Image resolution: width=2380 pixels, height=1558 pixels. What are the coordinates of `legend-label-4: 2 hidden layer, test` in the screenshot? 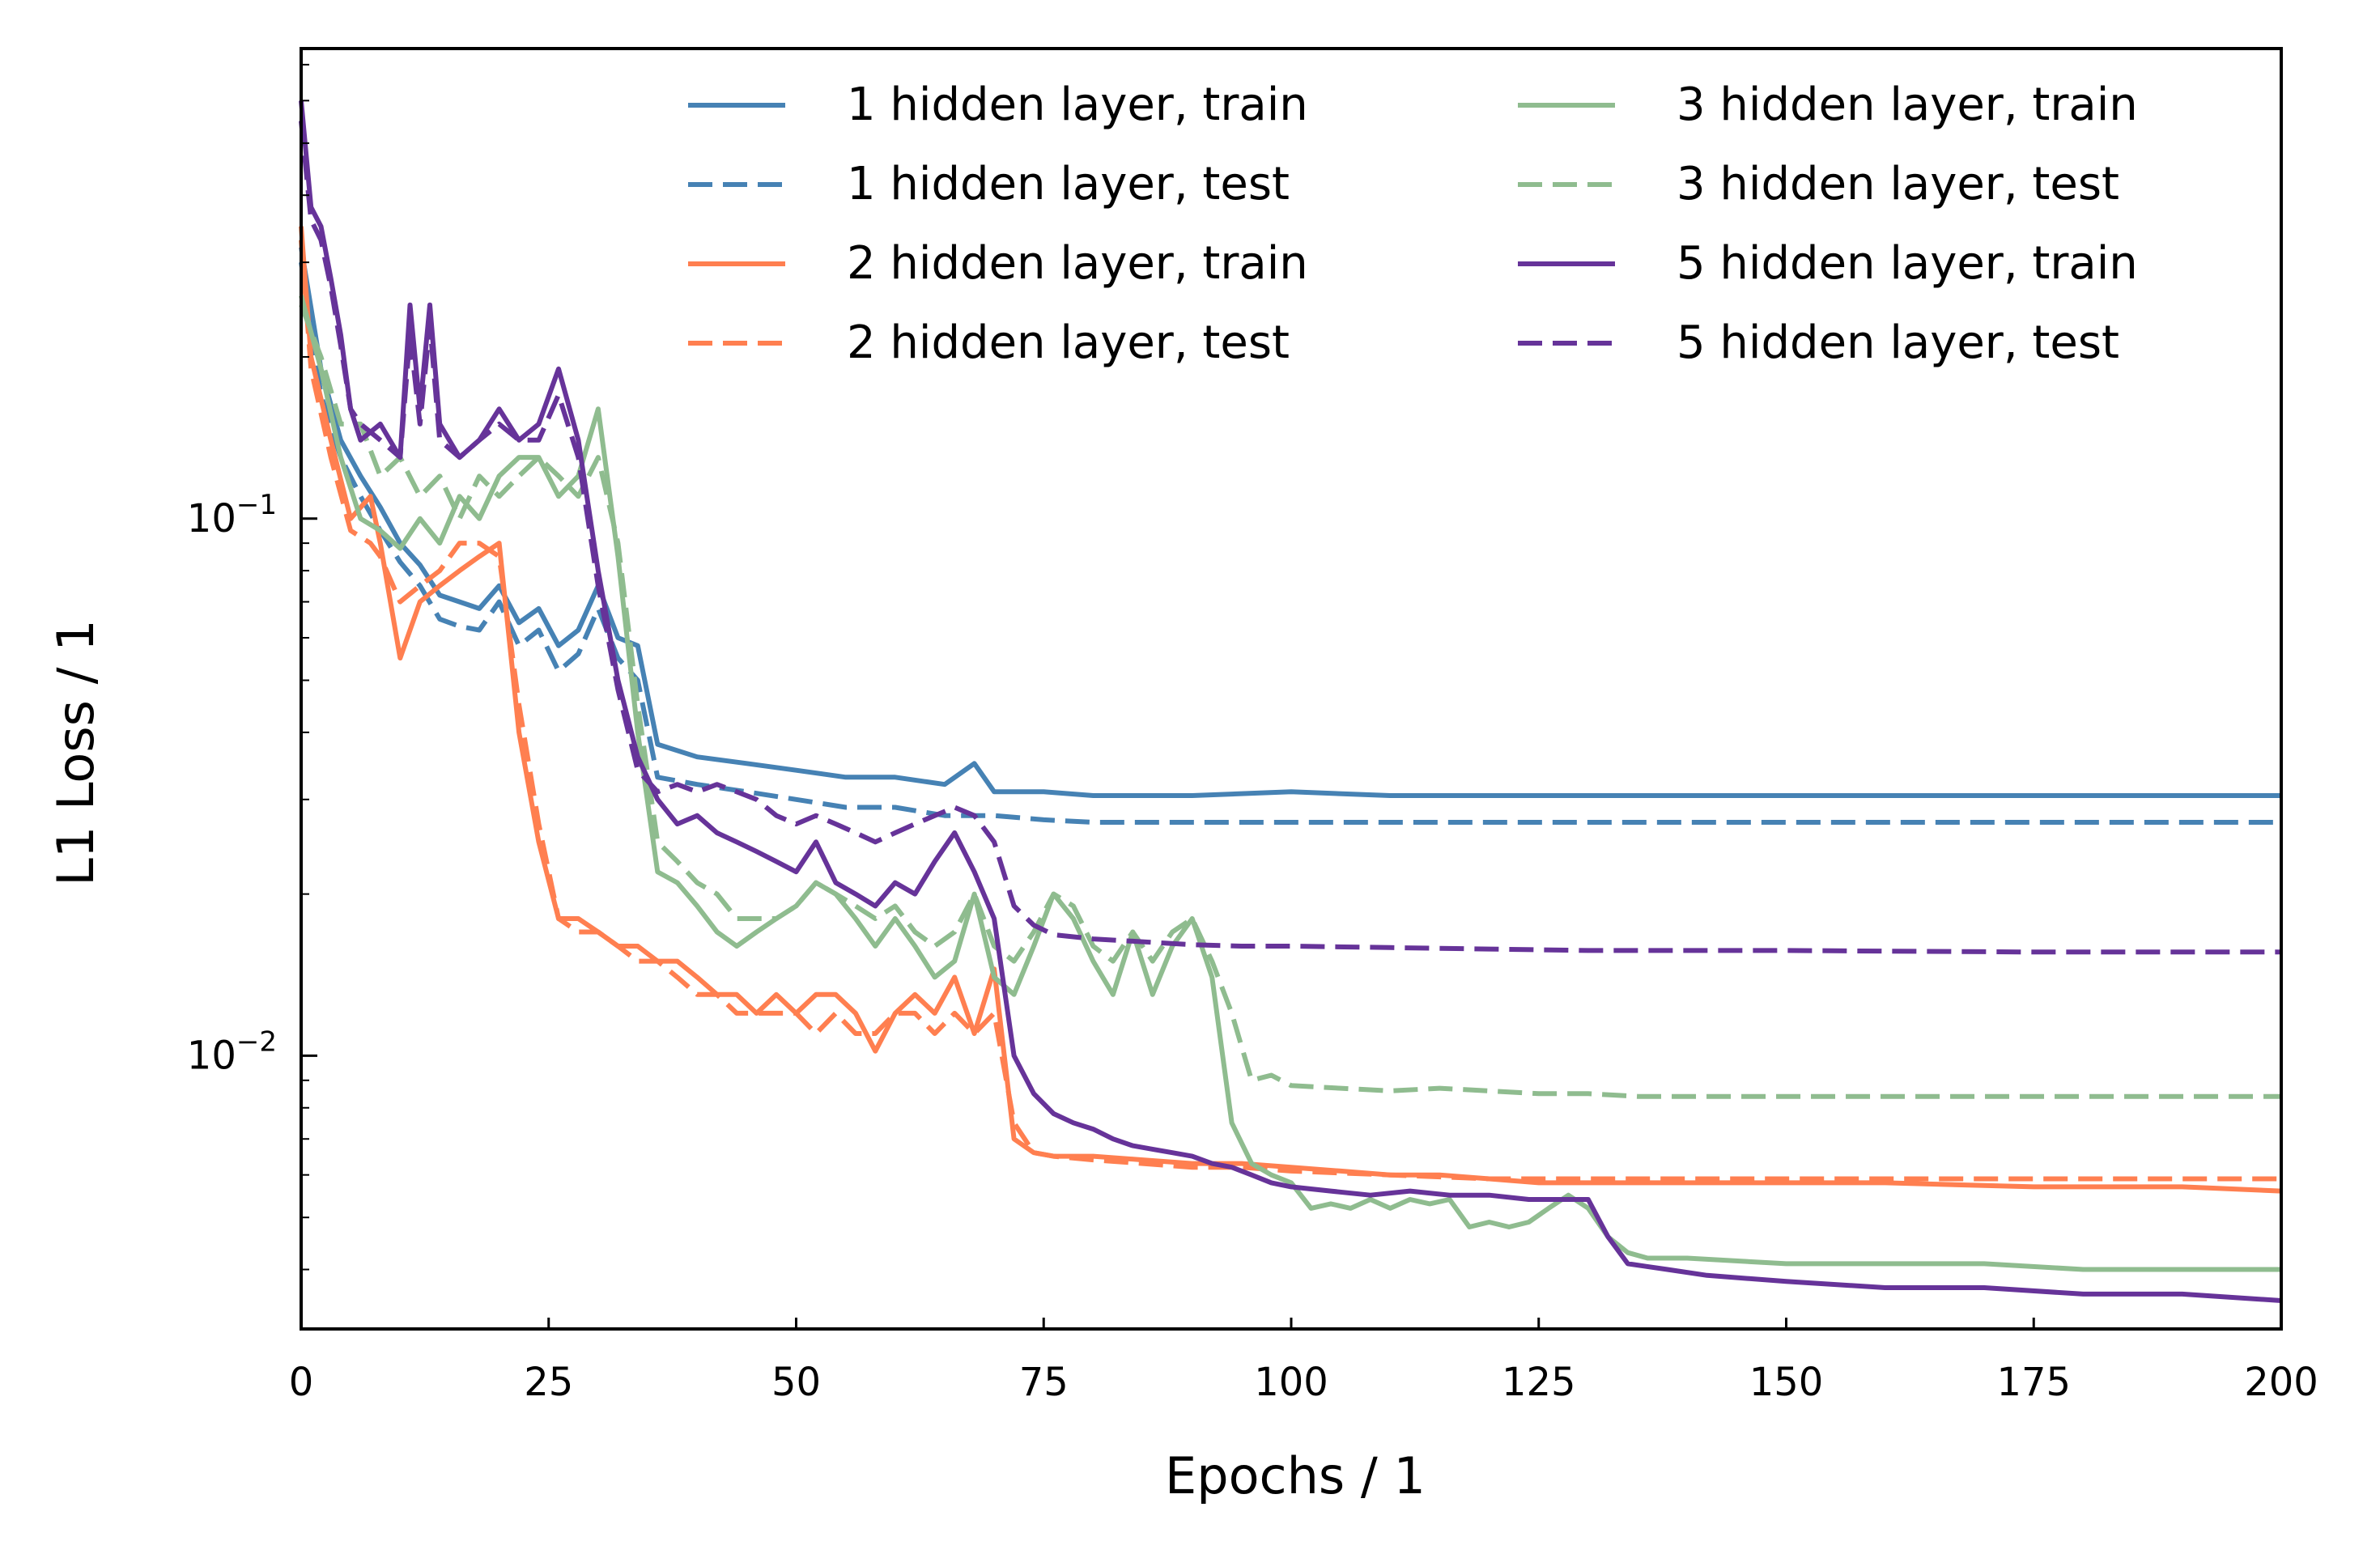 It's located at (1068, 343).